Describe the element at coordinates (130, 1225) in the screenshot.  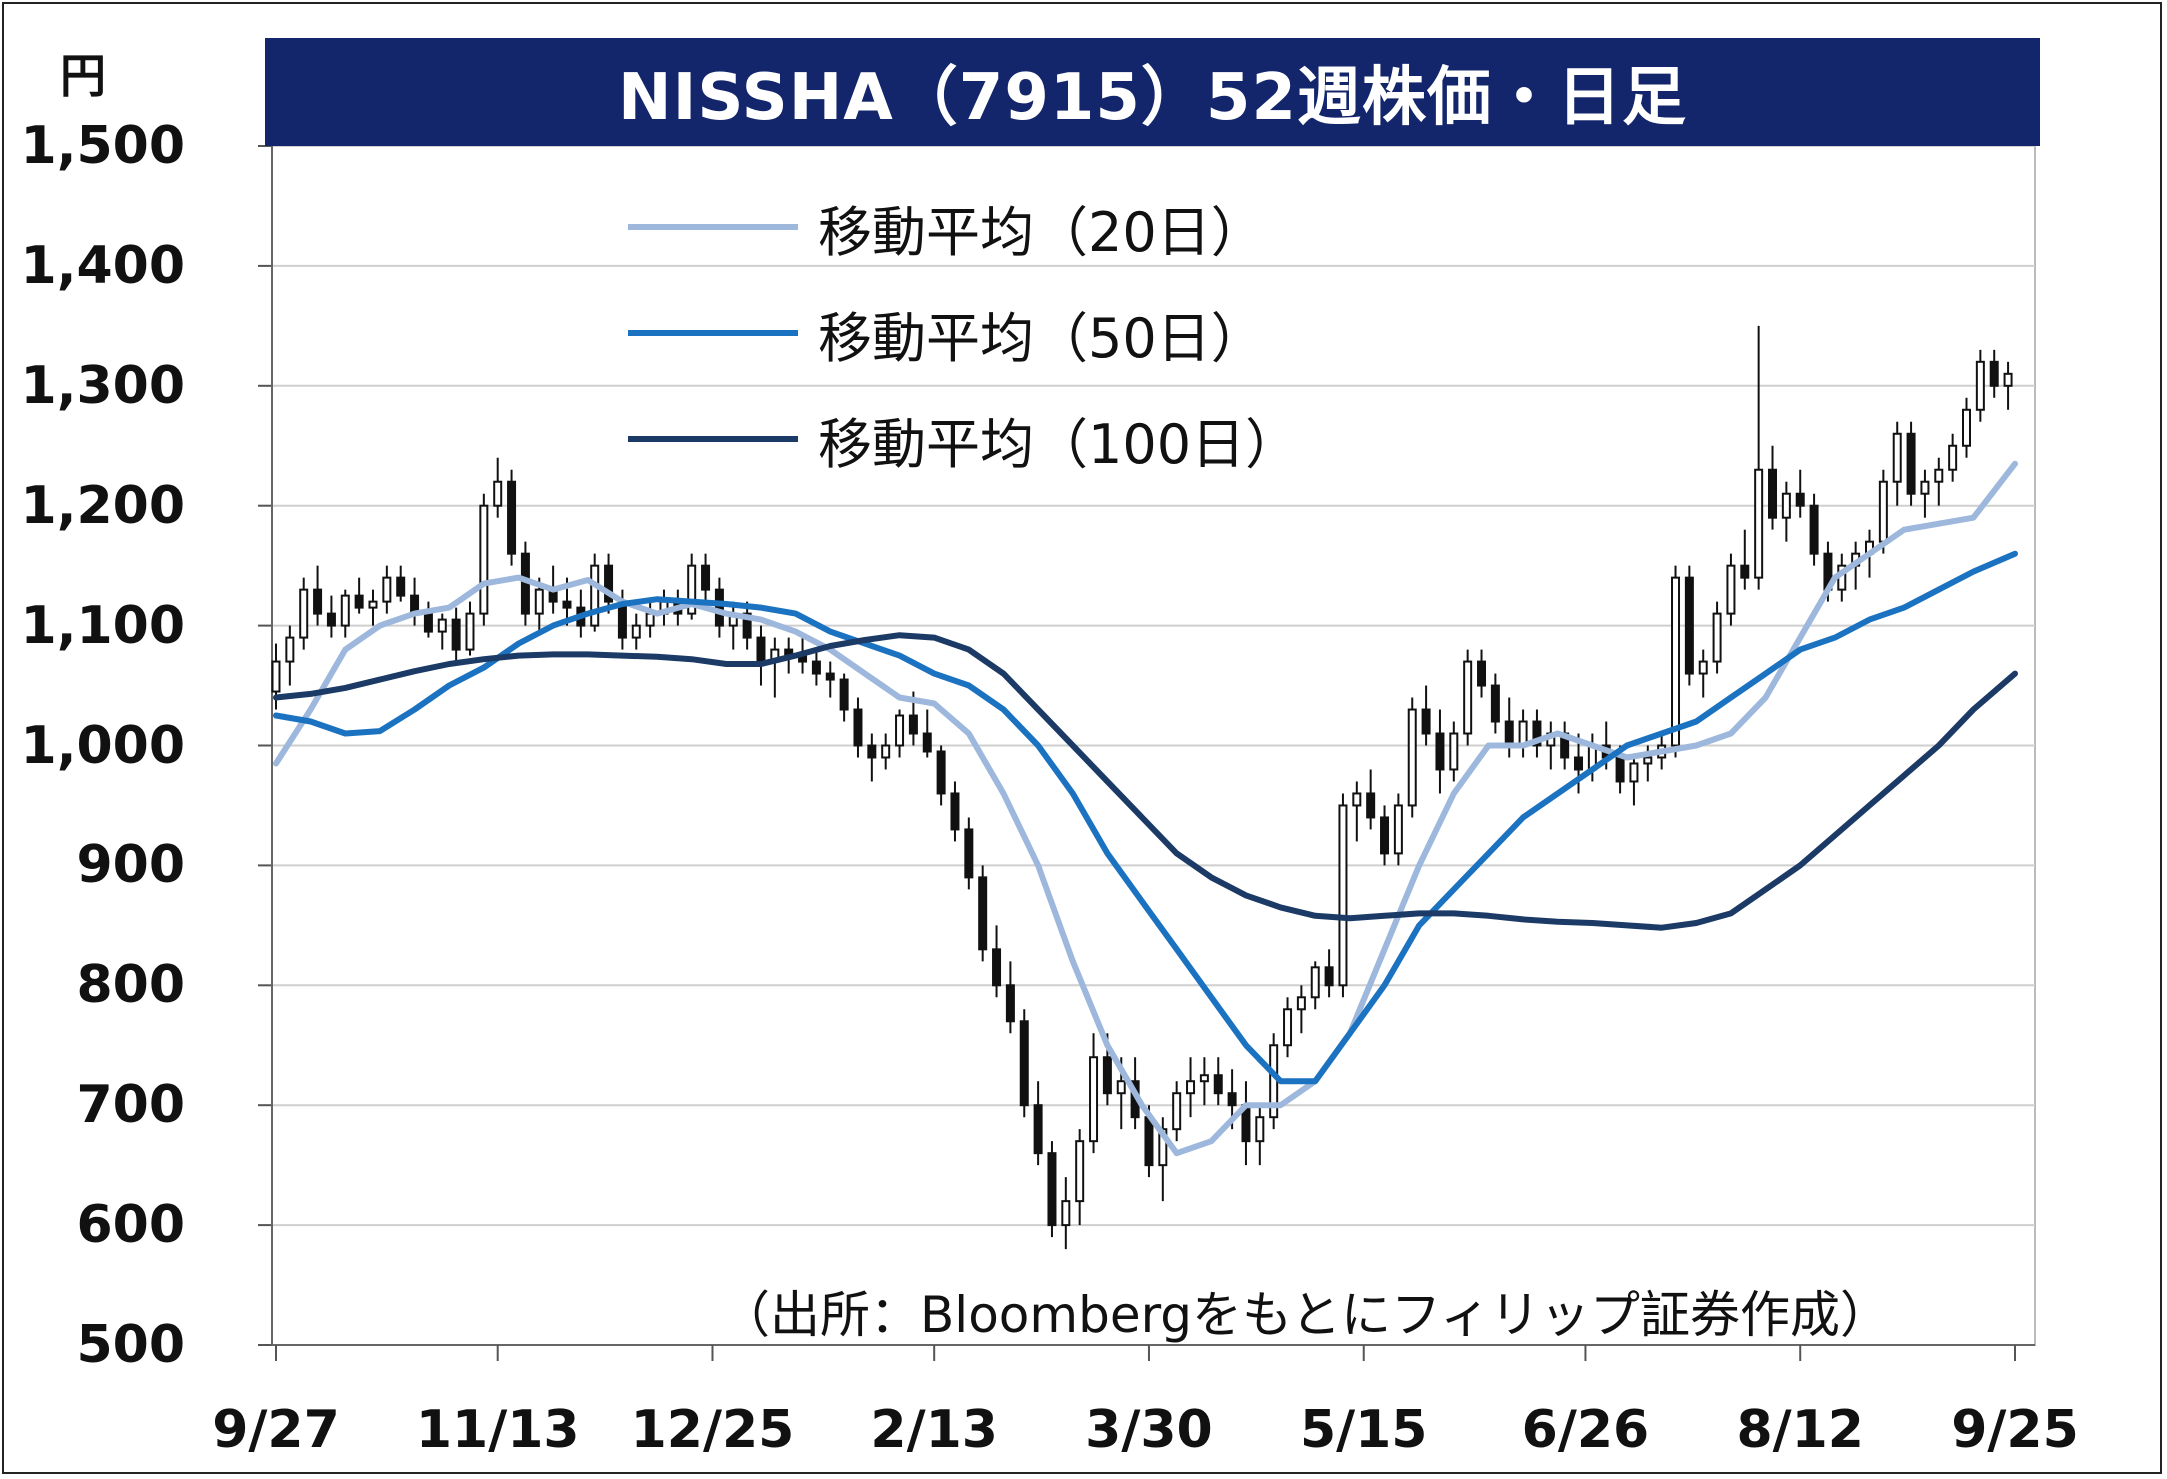
I see `y-tick-label: 600` at that location.